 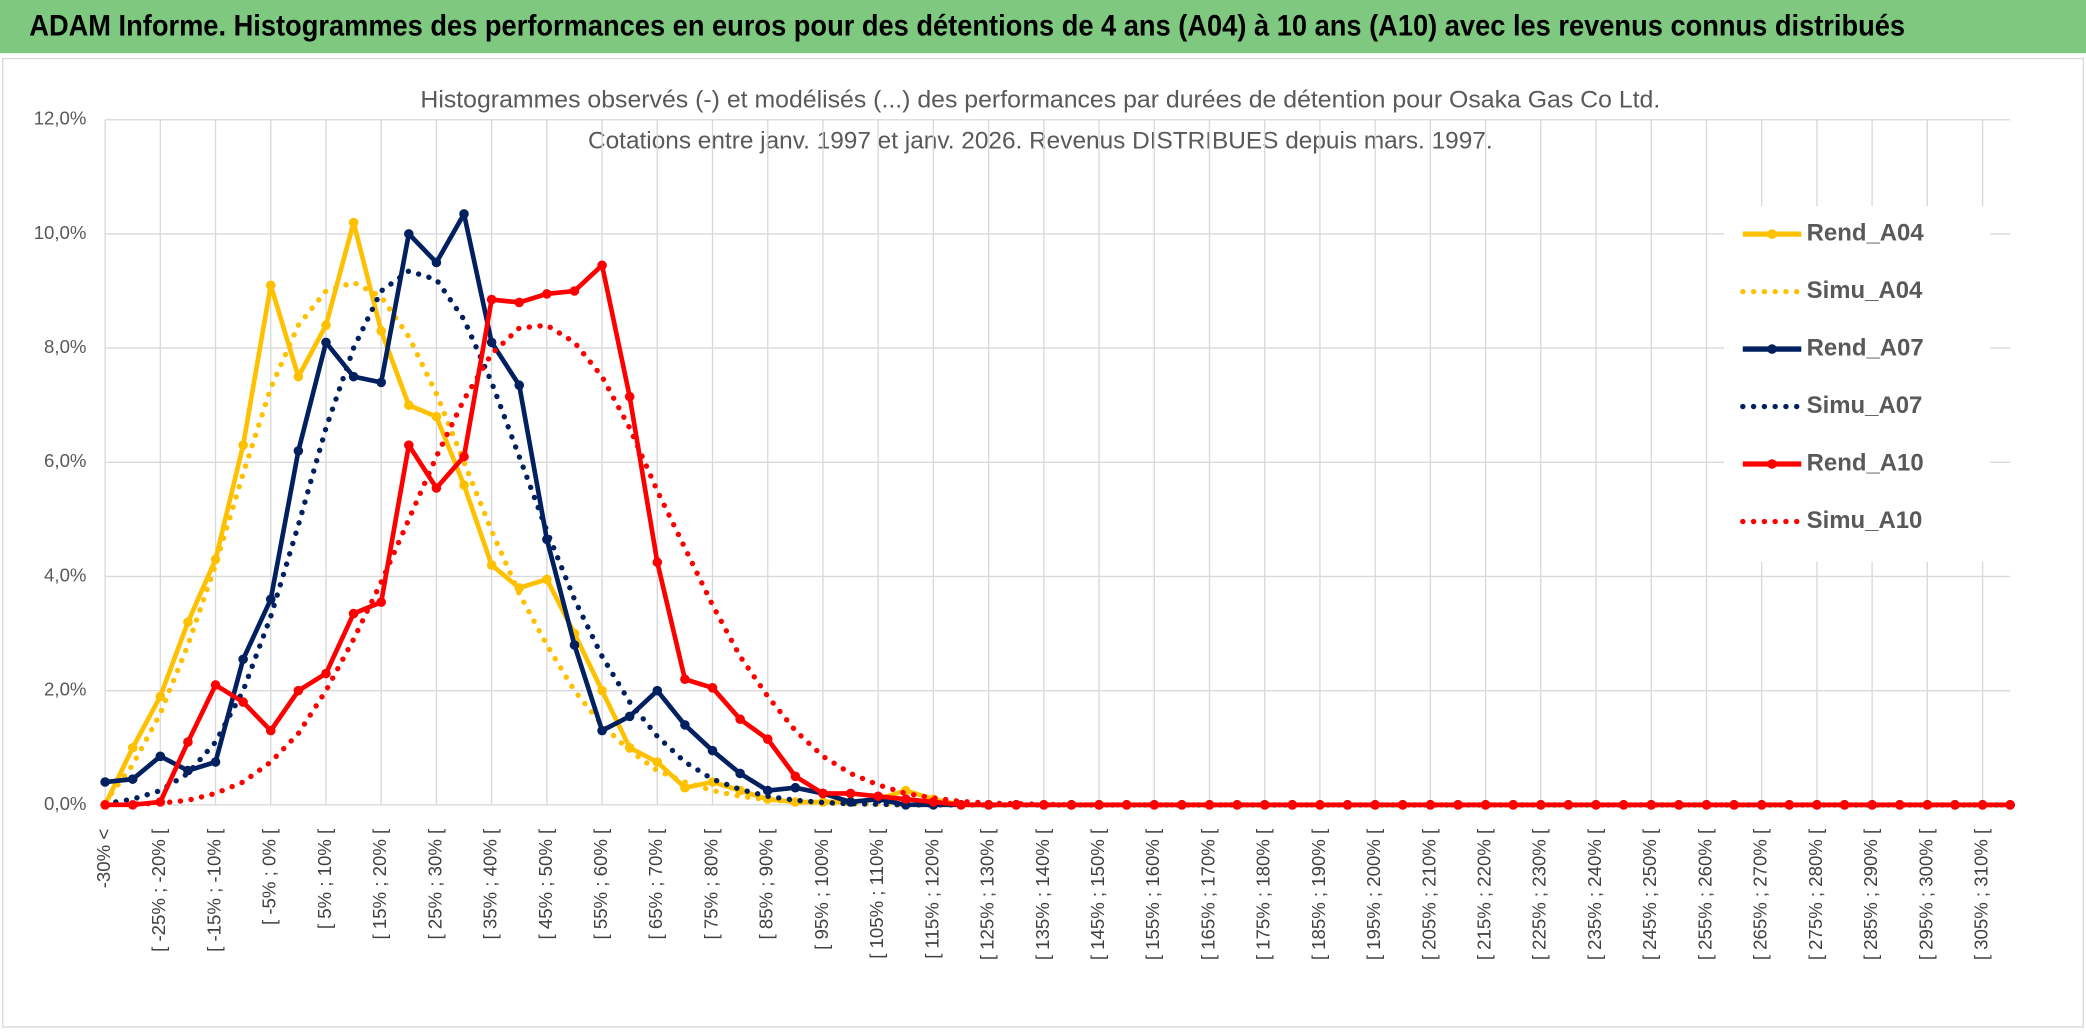 What do you see at coordinates (379, 884) in the screenshot?
I see `x-tick-label: [ 15% ; 20% [` at bounding box center [379, 884].